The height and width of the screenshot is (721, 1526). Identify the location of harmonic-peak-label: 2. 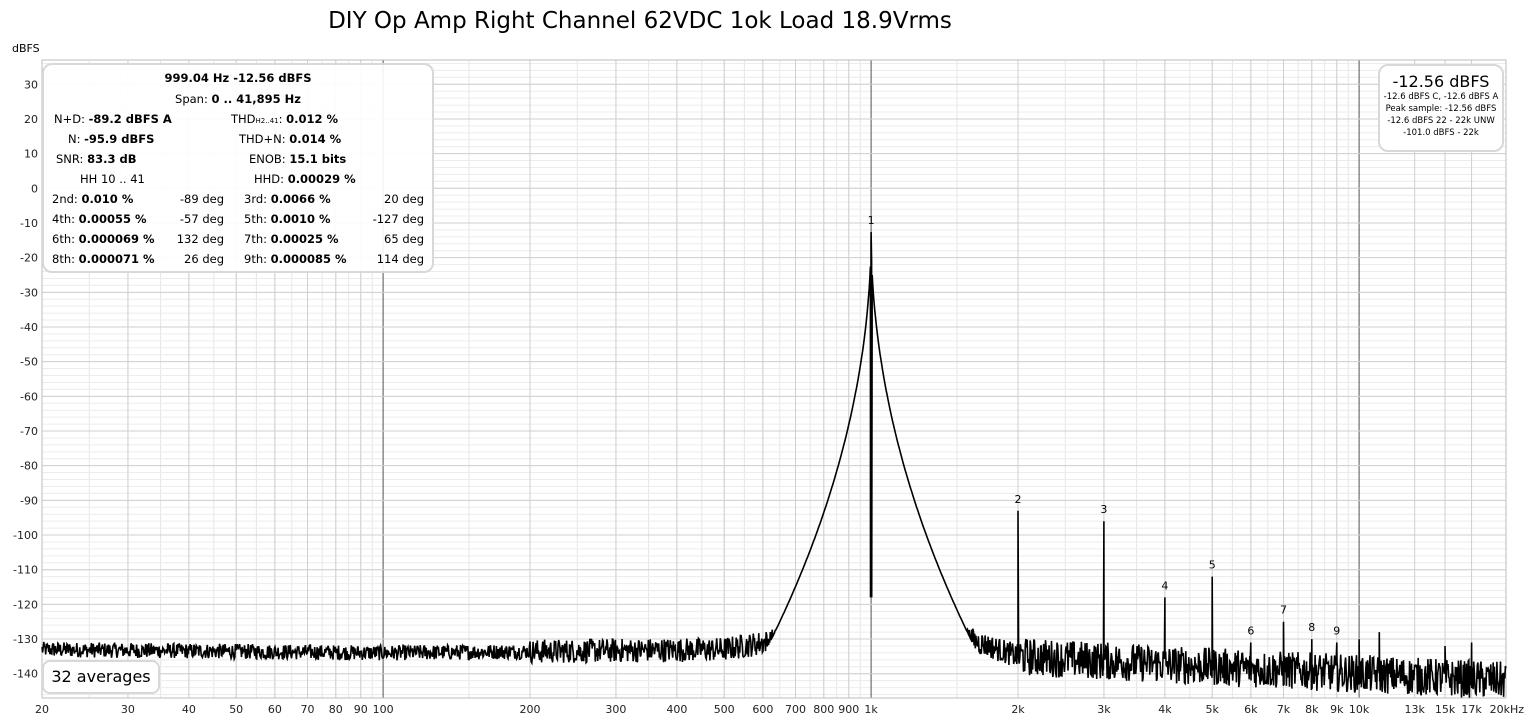
(1018, 499).